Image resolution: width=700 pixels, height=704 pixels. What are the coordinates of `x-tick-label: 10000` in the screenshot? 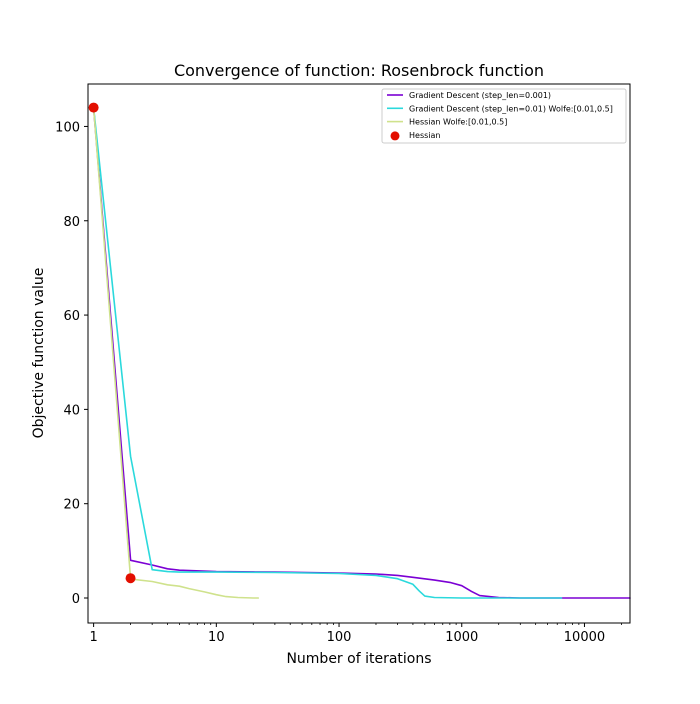 It's located at (584, 637).